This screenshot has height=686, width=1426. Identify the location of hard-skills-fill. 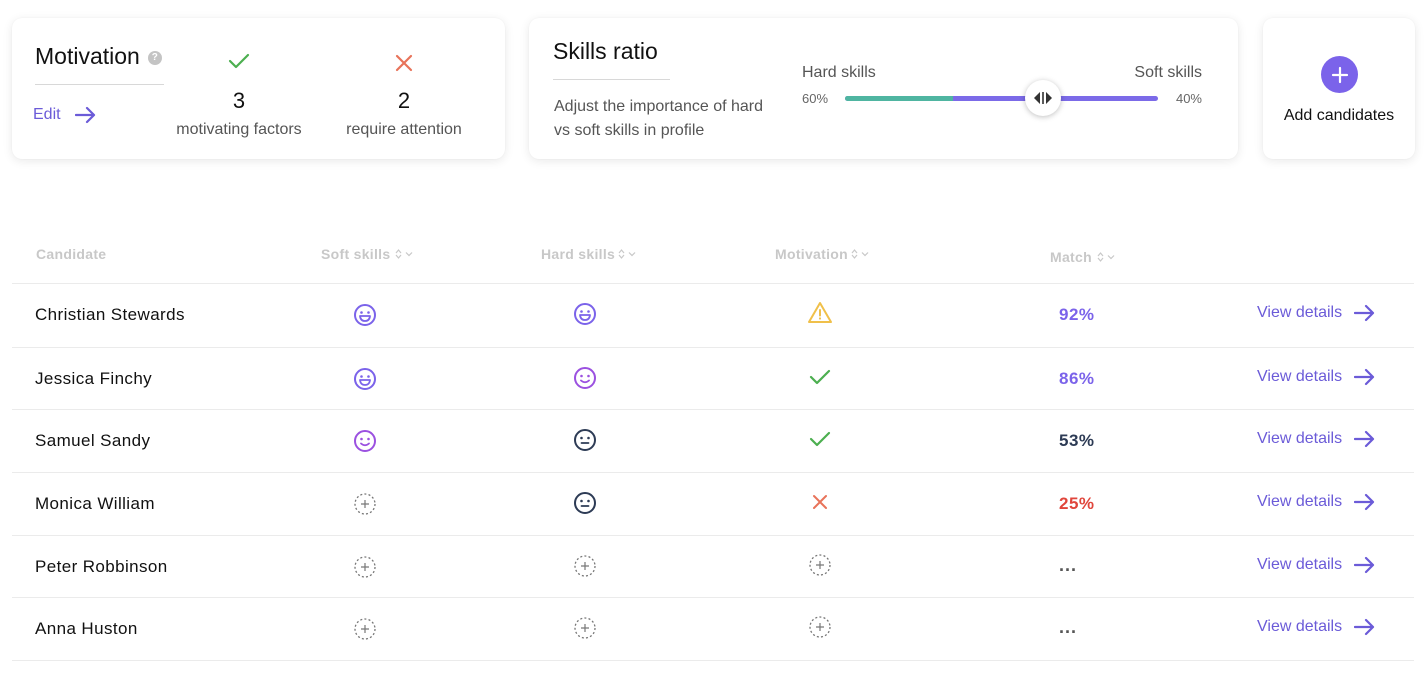
(899, 98).